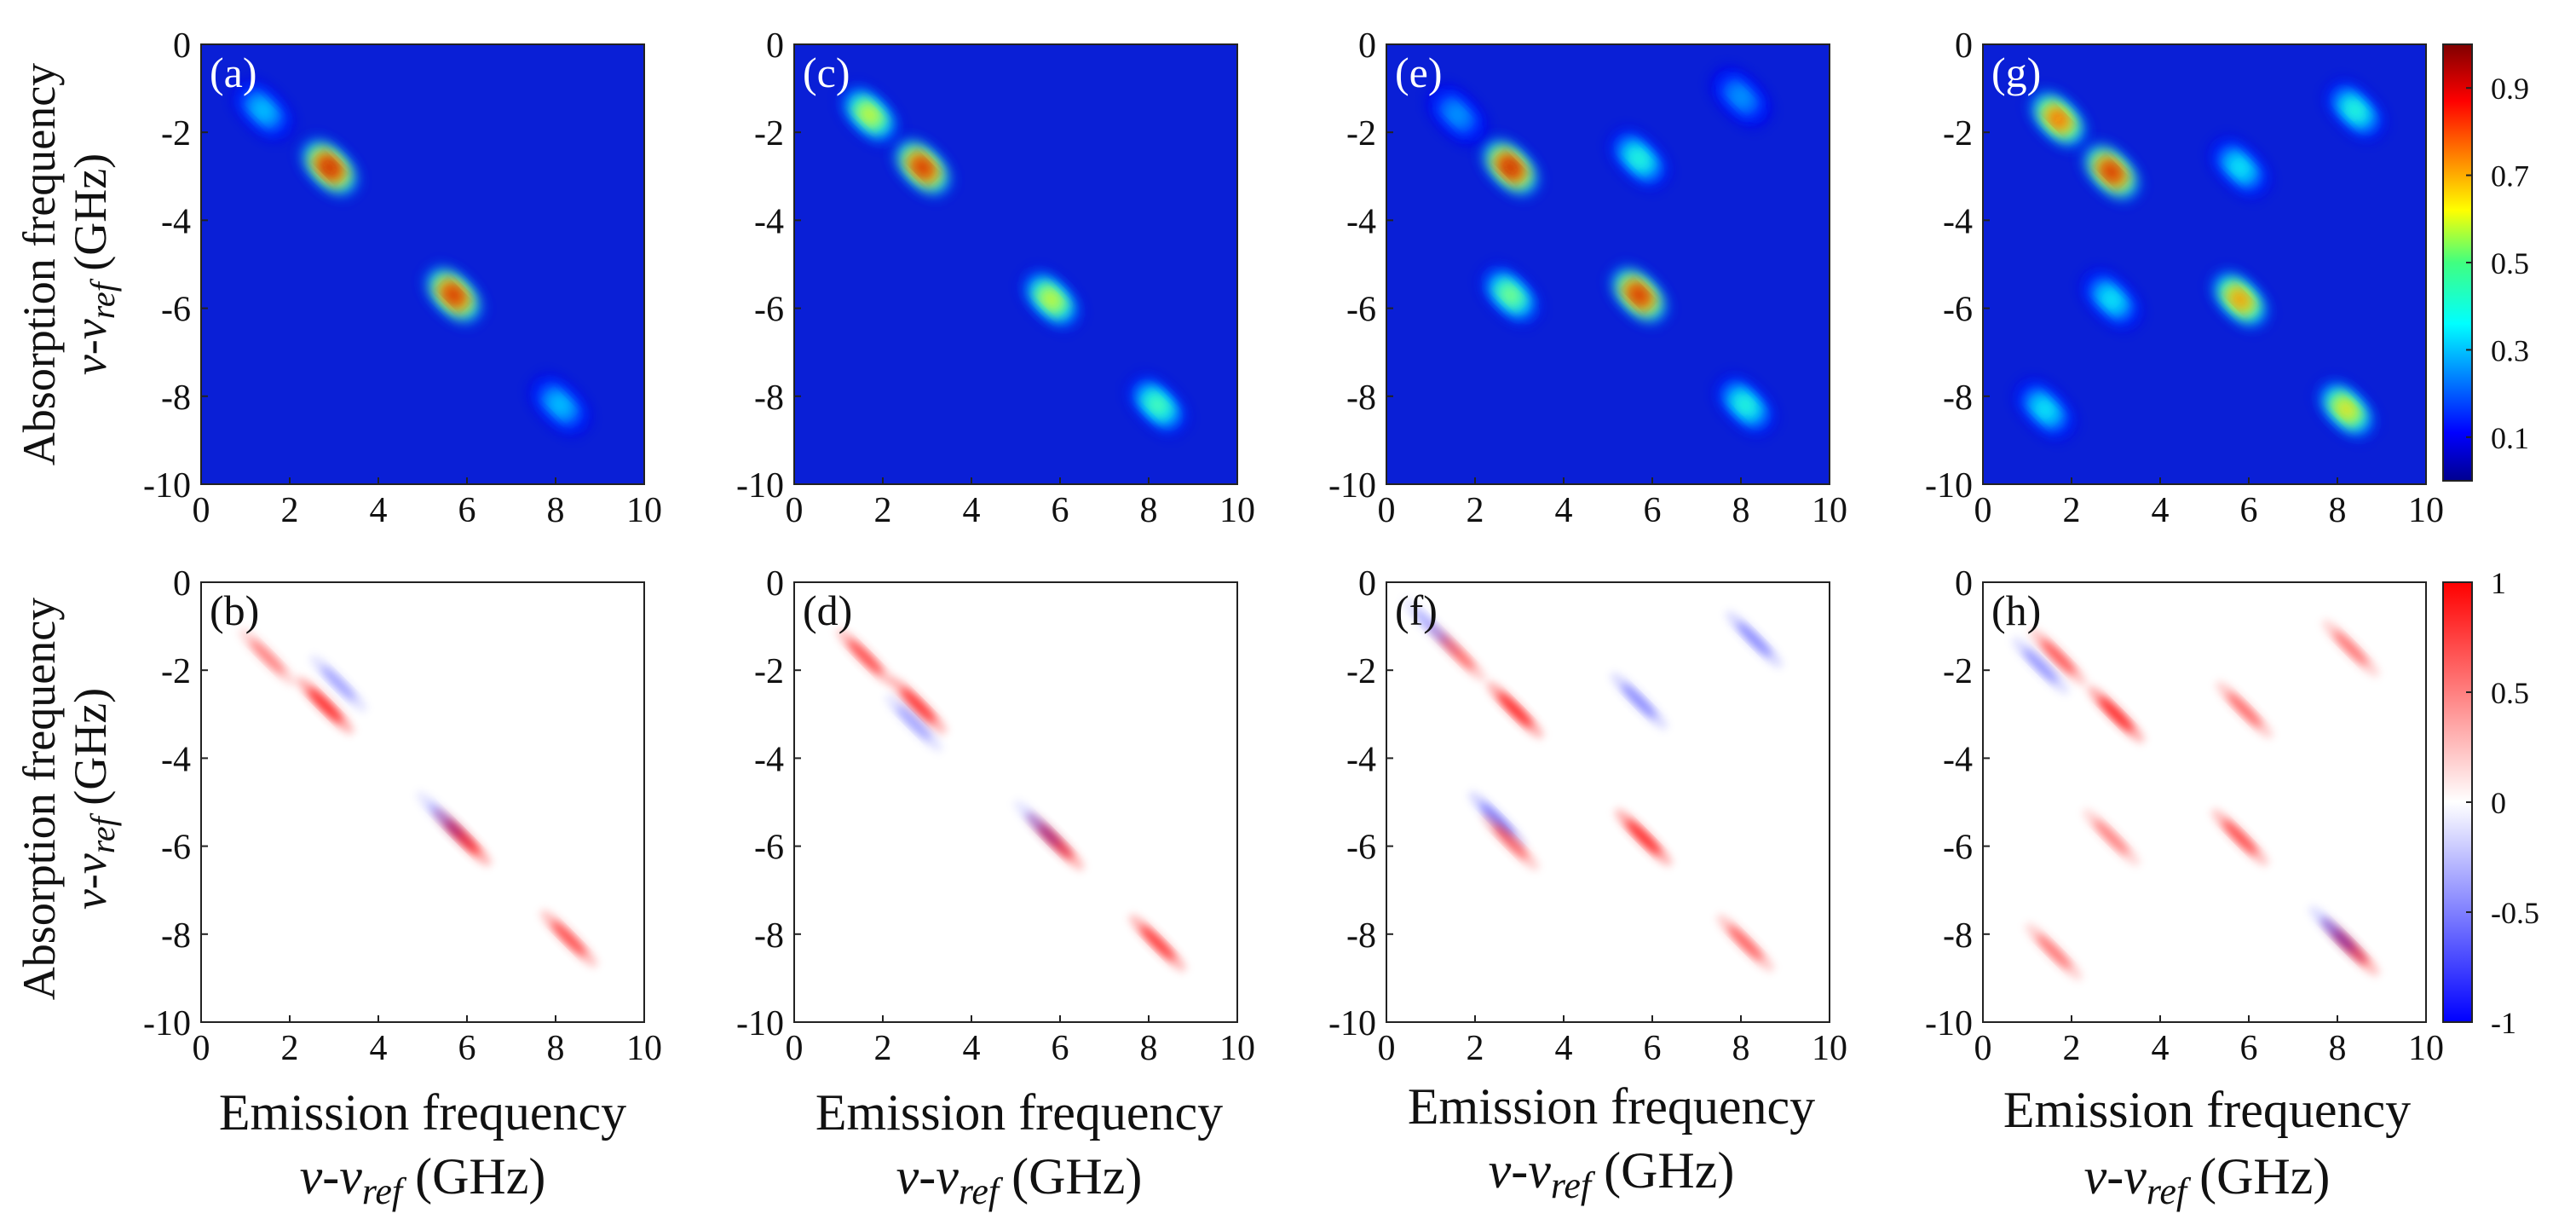 This screenshot has width=2576, height=1225. Describe the element at coordinates (1419, 73) in the screenshot. I see `panel-label: (e)` at that location.